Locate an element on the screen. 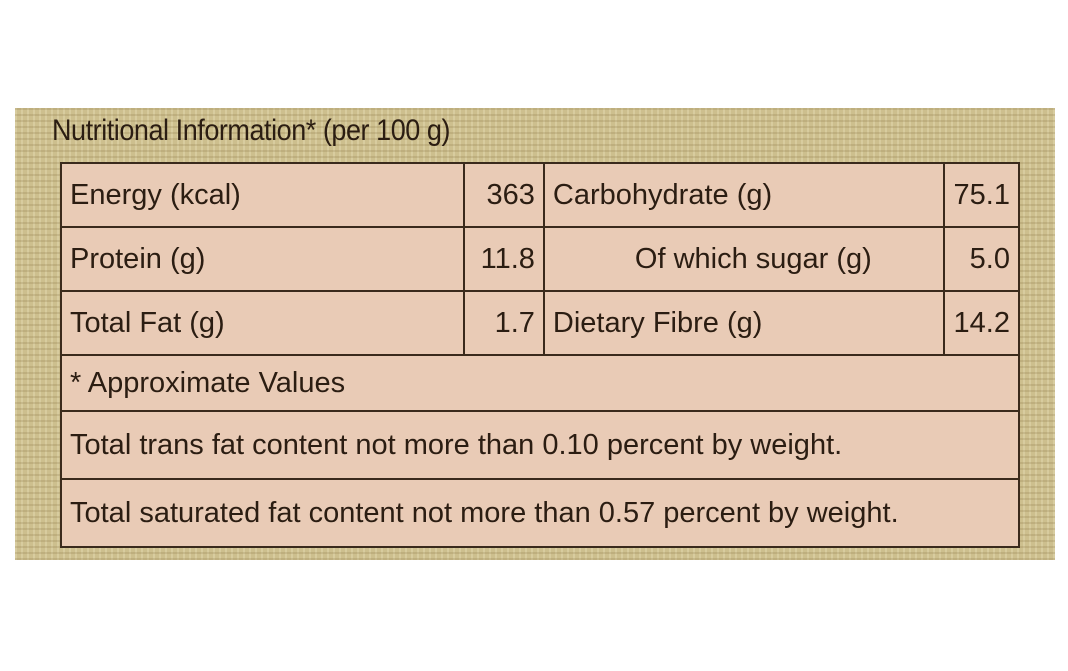 This screenshot has height=671, width=1068. nutrient-value: 363 is located at coordinates (504, 195).